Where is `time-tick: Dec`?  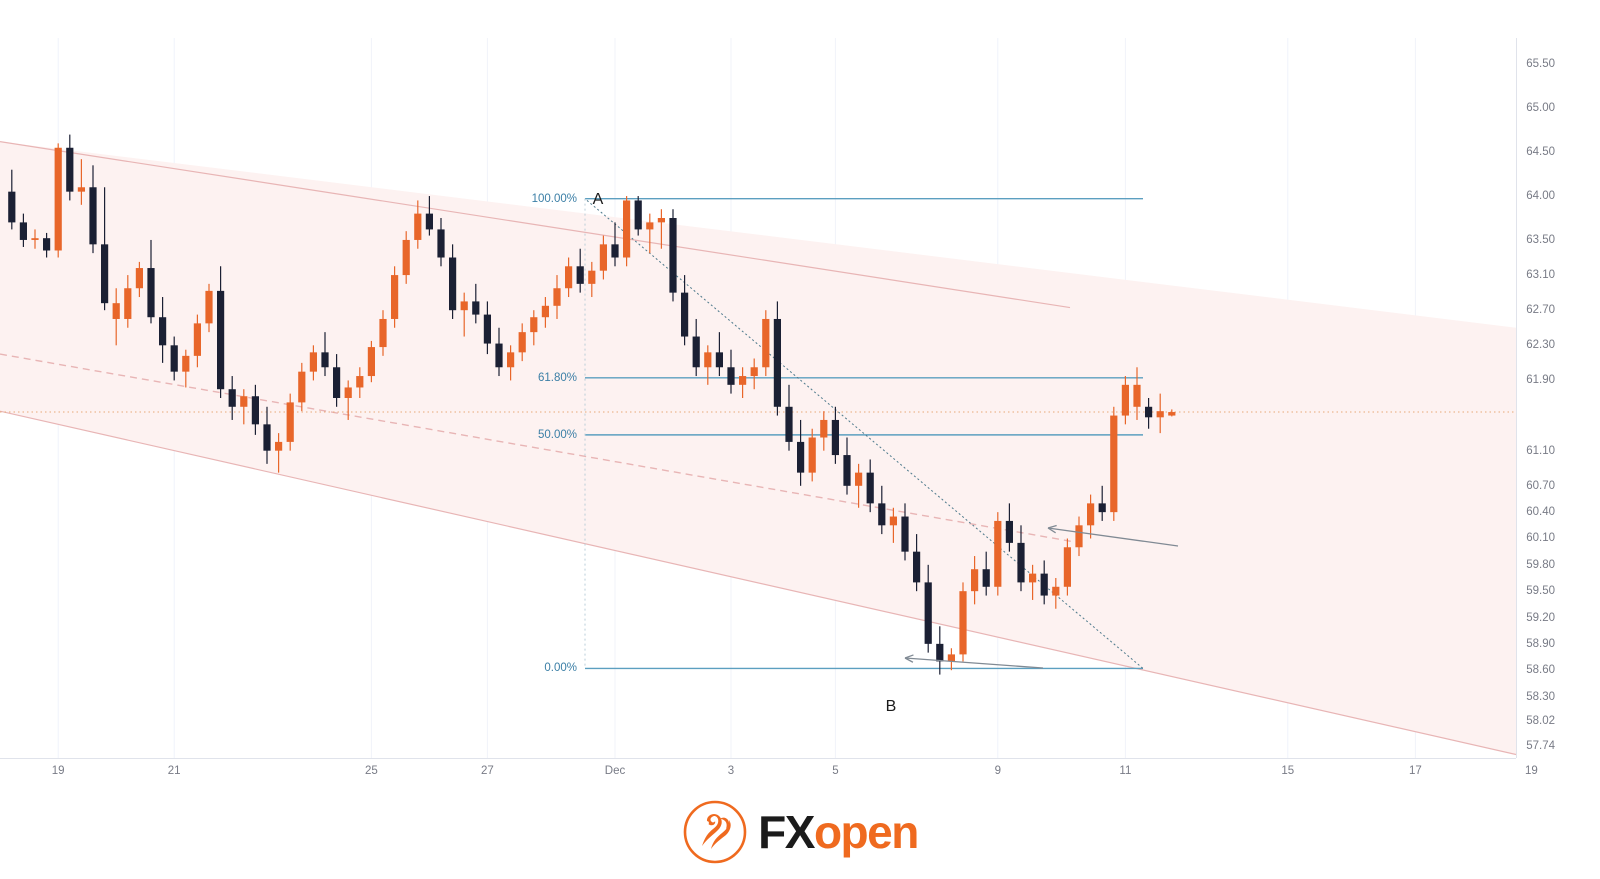
time-tick: Dec is located at coordinates (615, 771).